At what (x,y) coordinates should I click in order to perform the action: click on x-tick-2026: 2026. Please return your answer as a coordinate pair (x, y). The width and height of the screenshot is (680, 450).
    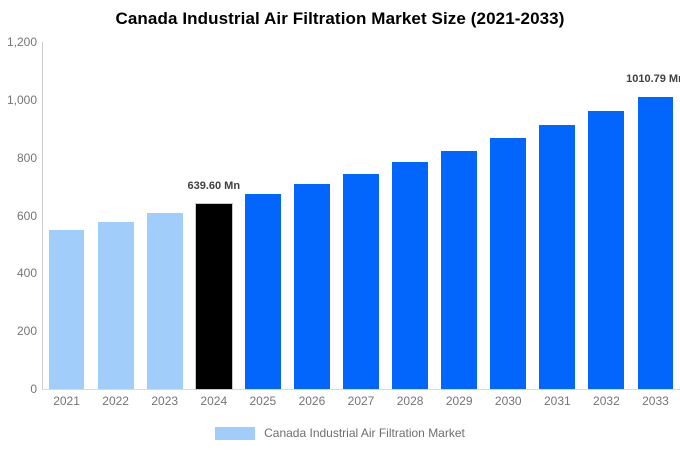
    Looking at the image, I should click on (312, 401).